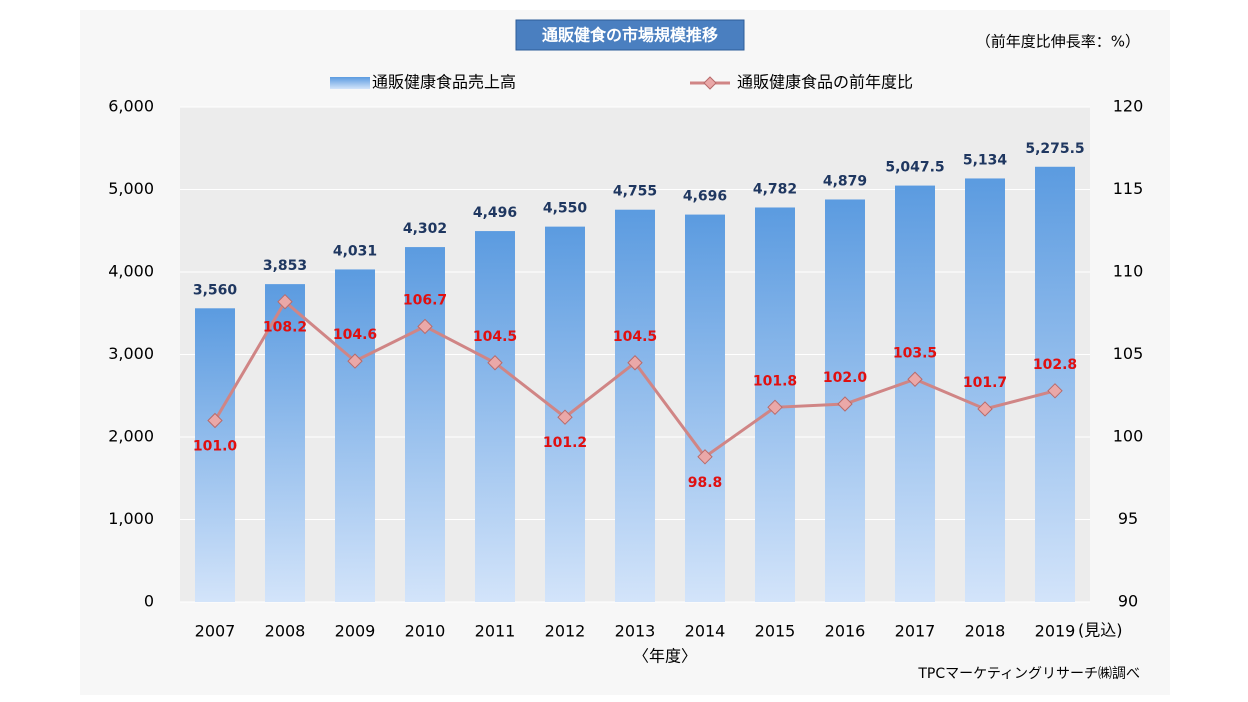 Image resolution: width=1248 pixels, height=702 pixels. Describe the element at coordinates (985, 631) in the screenshot. I see `x-tick-label: 2018` at that location.